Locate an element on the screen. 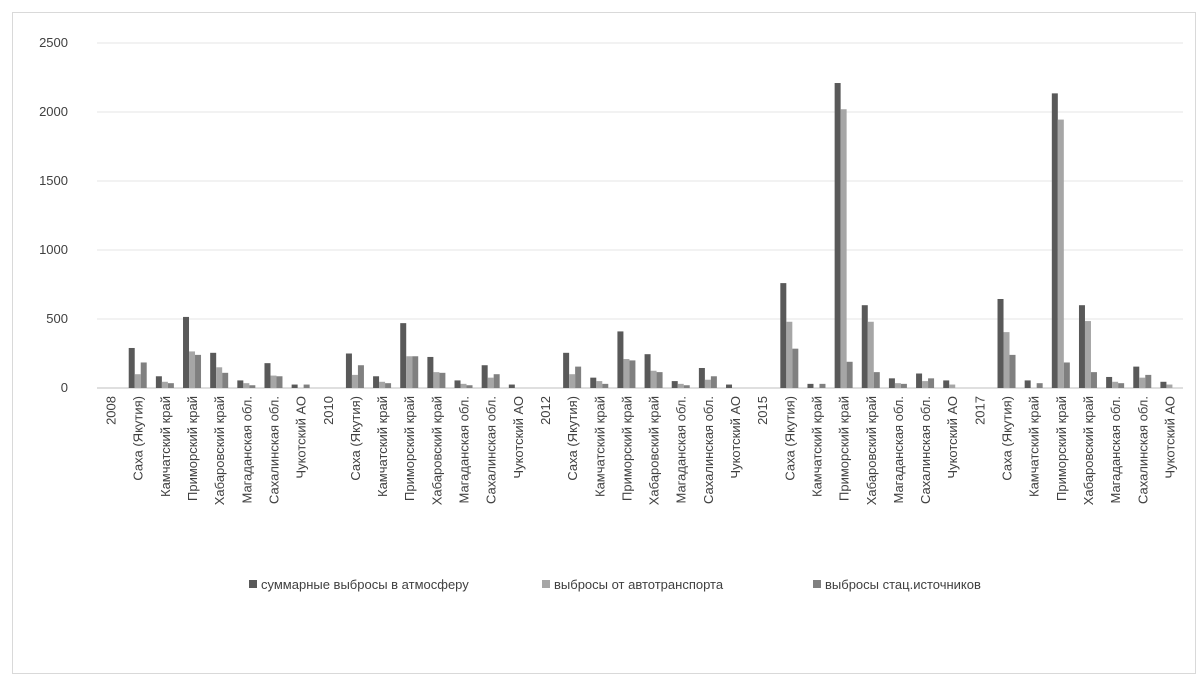 The width and height of the screenshot is (1202, 680). x-category-label: 2017 is located at coordinates (979, 410).